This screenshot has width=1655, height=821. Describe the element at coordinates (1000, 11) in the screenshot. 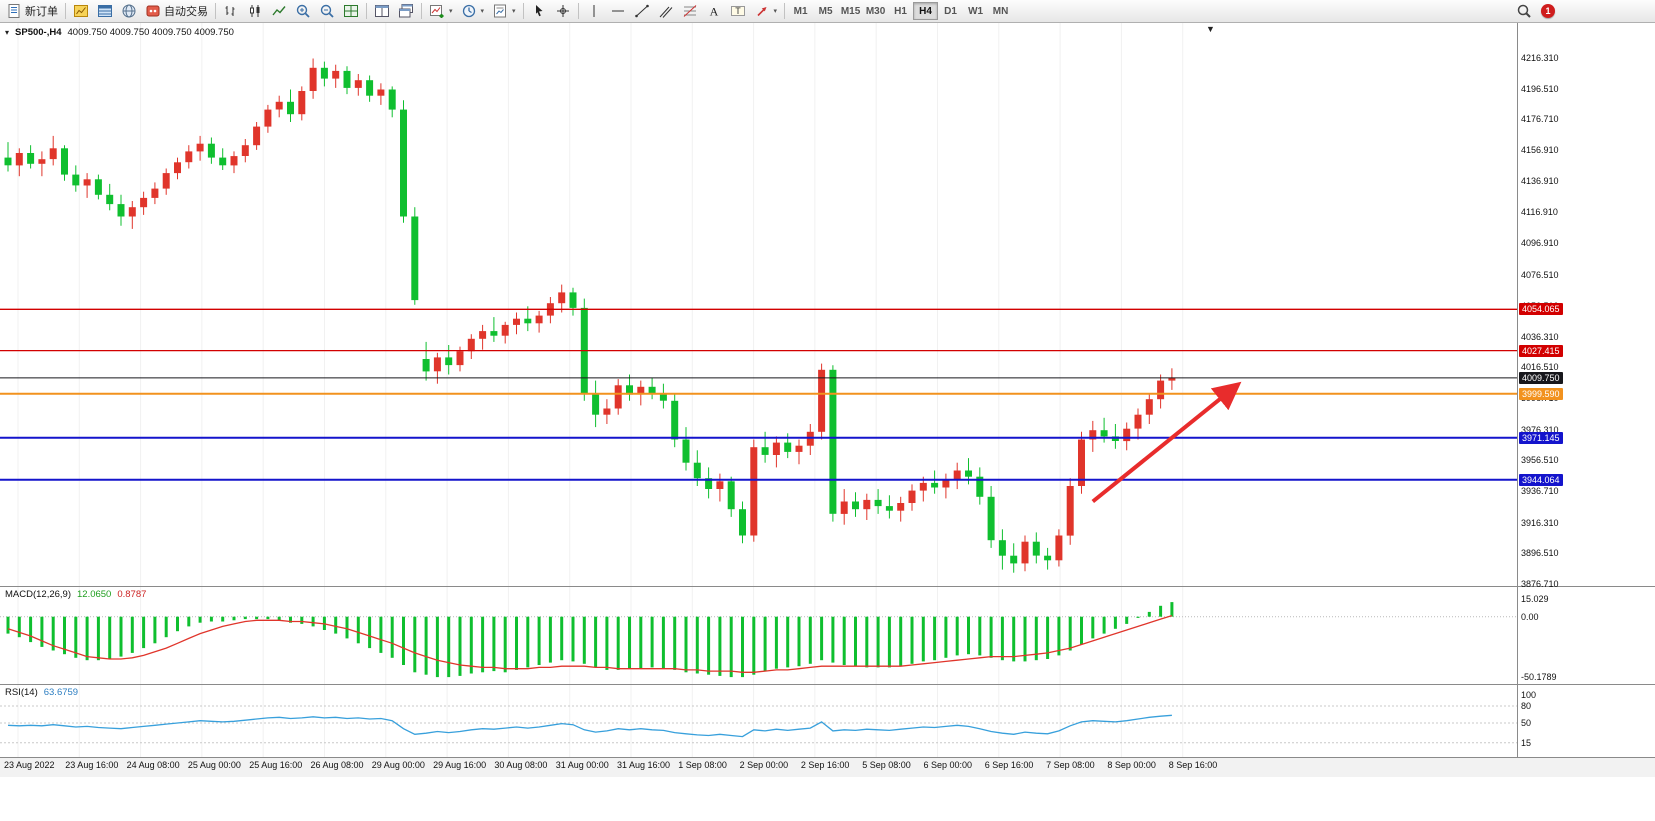

I see `timeframe-MN: MN` at that location.